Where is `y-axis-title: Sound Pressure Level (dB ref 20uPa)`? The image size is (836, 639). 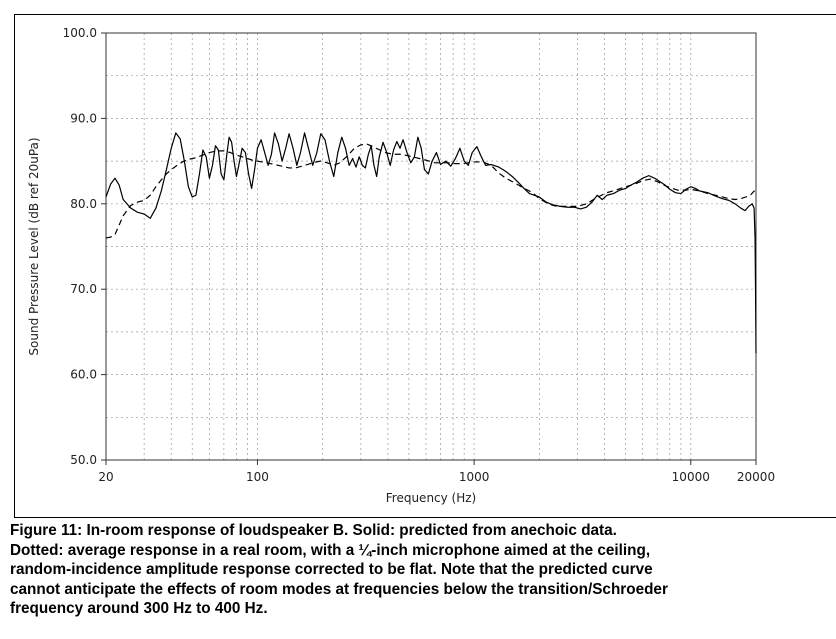 y-axis-title: Sound Pressure Level (dB ref 20uPa) is located at coordinates (34, 246).